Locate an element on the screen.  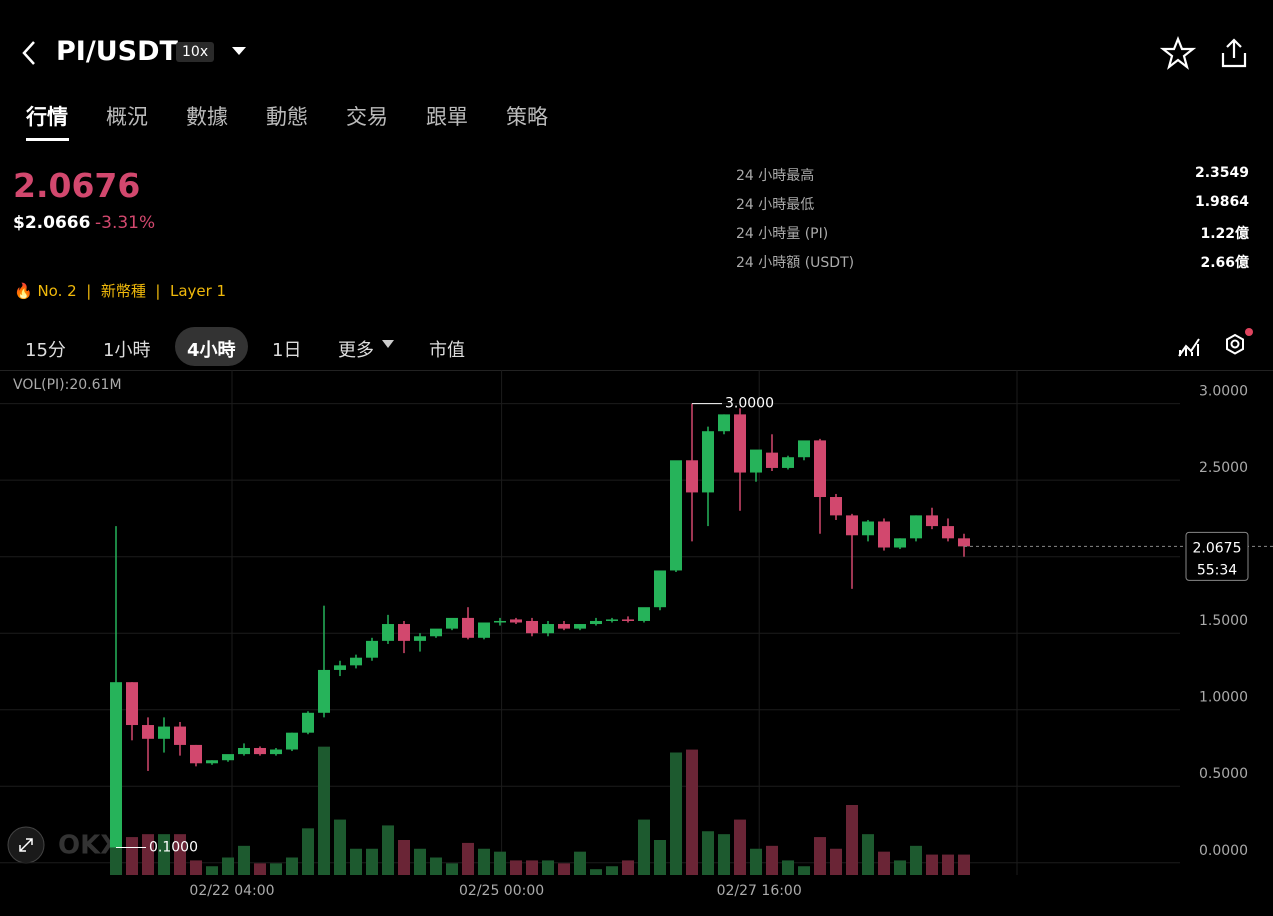
tag: No. 2 is located at coordinates (57, 291).